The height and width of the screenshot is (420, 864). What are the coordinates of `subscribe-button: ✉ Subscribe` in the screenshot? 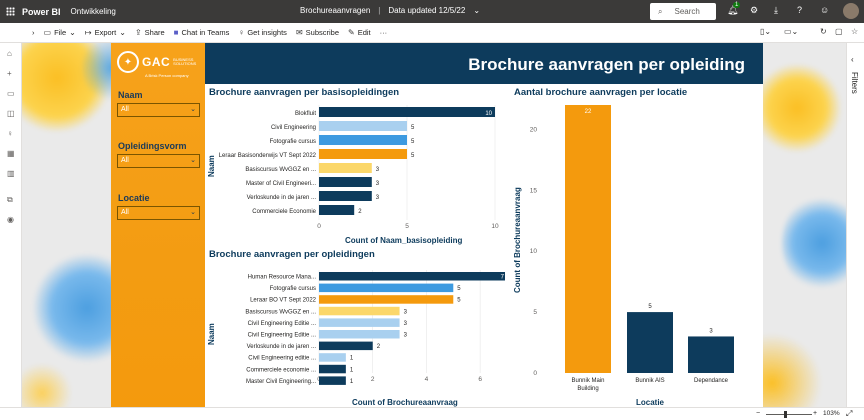 It's located at (317, 32).